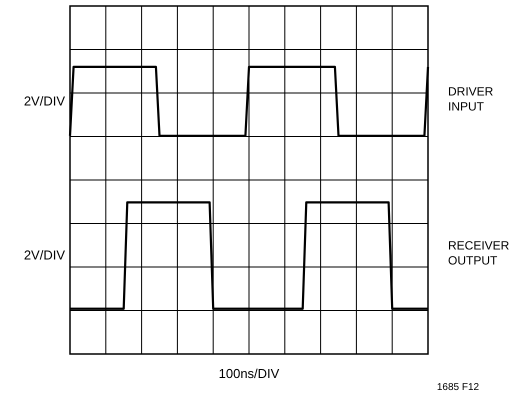 The image size is (515, 402). Describe the element at coordinates (458, 387) in the screenshot. I see `text: 1685 F12` at that location.